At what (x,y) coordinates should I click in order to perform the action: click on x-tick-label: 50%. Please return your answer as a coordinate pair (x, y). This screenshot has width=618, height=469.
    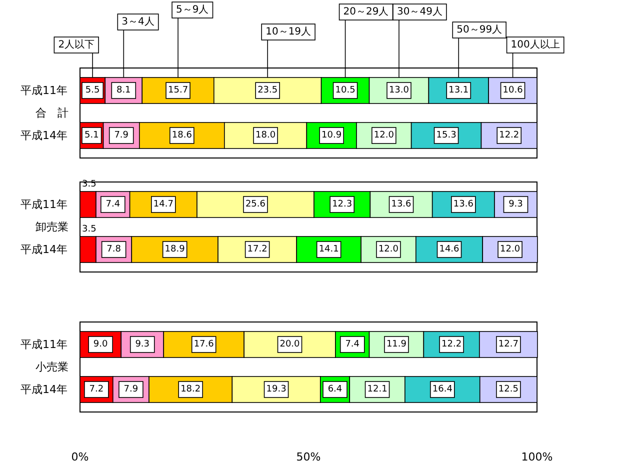
    Looking at the image, I should click on (308, 457).